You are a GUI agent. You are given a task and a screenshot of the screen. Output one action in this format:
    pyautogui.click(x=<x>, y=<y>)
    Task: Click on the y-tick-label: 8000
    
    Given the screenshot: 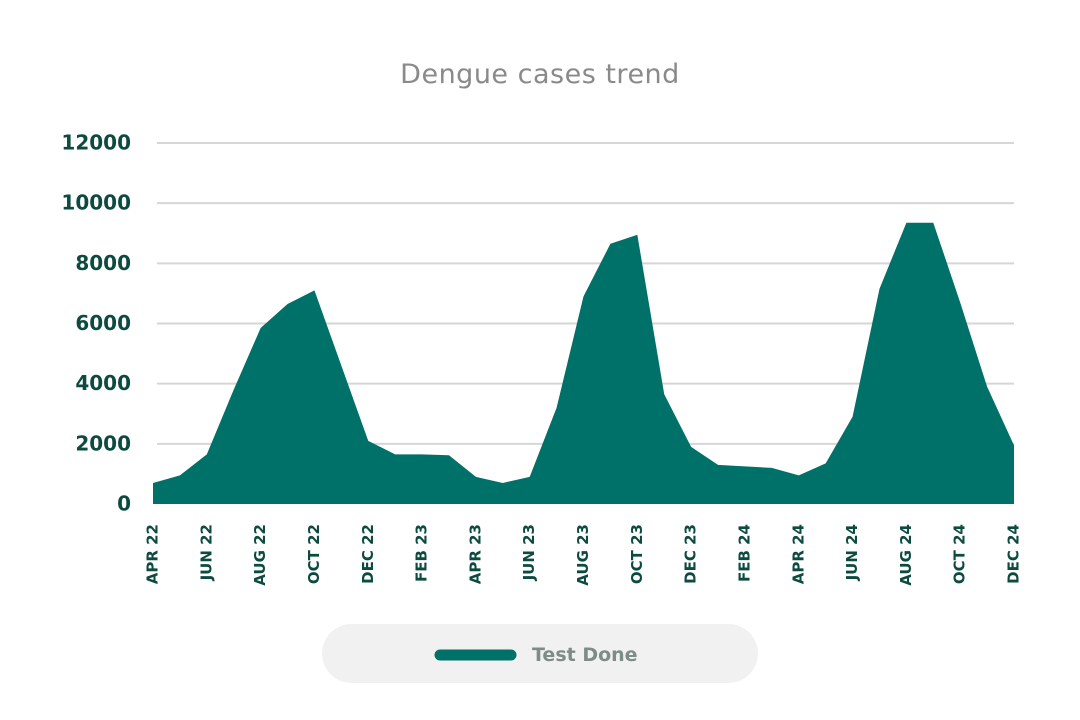 What is the action you would take?
    pyautogui.click(x=103, y=263)
    